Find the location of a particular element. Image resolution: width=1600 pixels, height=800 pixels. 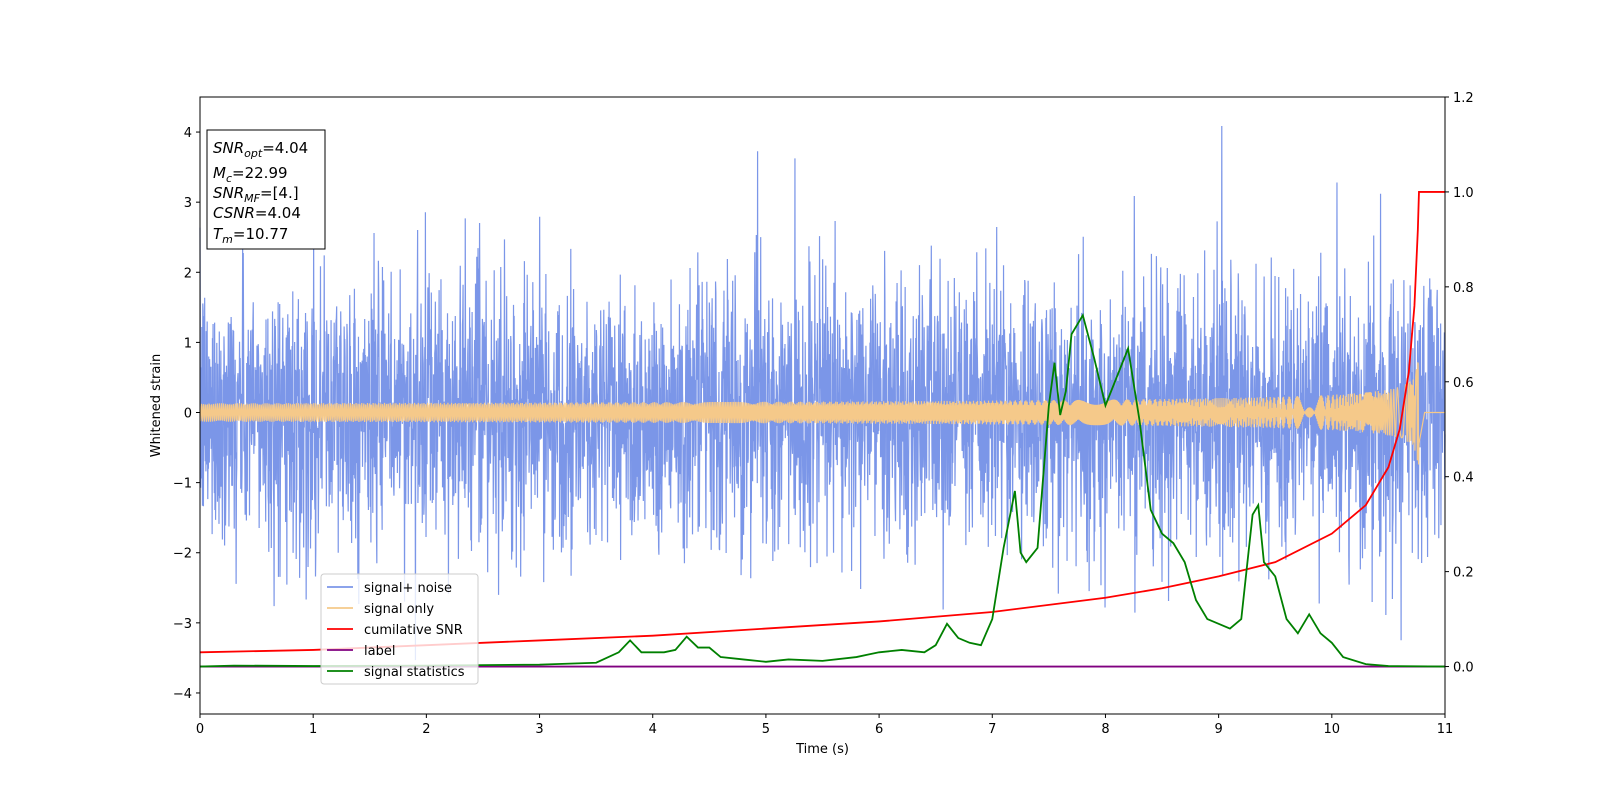

y-tick-label: −1 is located at coordinates (182, 484).